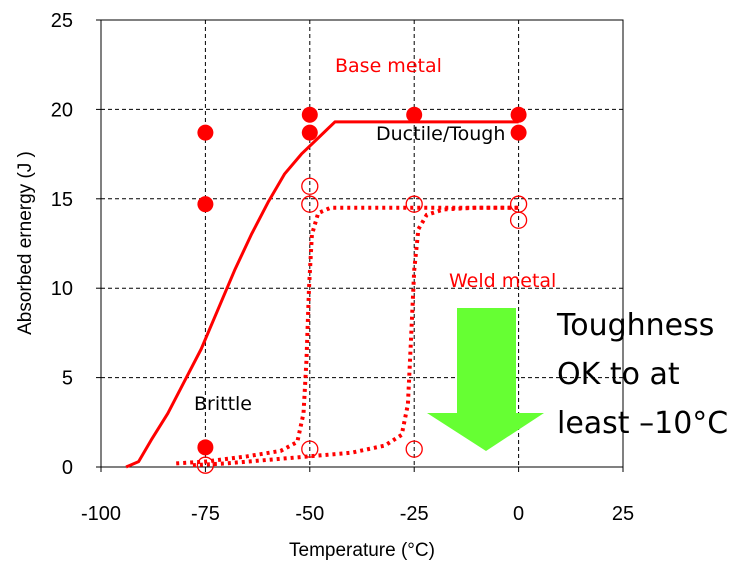  I want to click on x-tick-label: 25, so click(623, 514).